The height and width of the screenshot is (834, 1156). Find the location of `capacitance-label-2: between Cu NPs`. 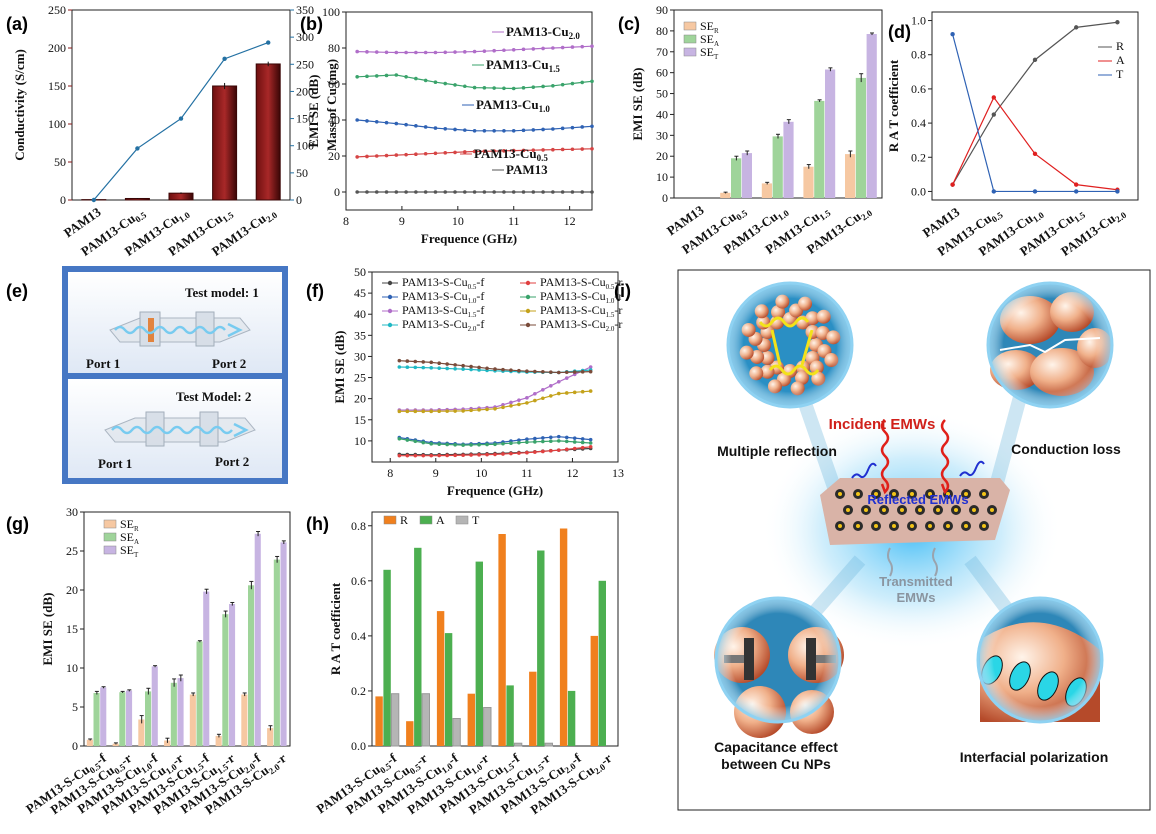

capacitance-label-2: between Cu NPs is located at coordinates (776, 764).